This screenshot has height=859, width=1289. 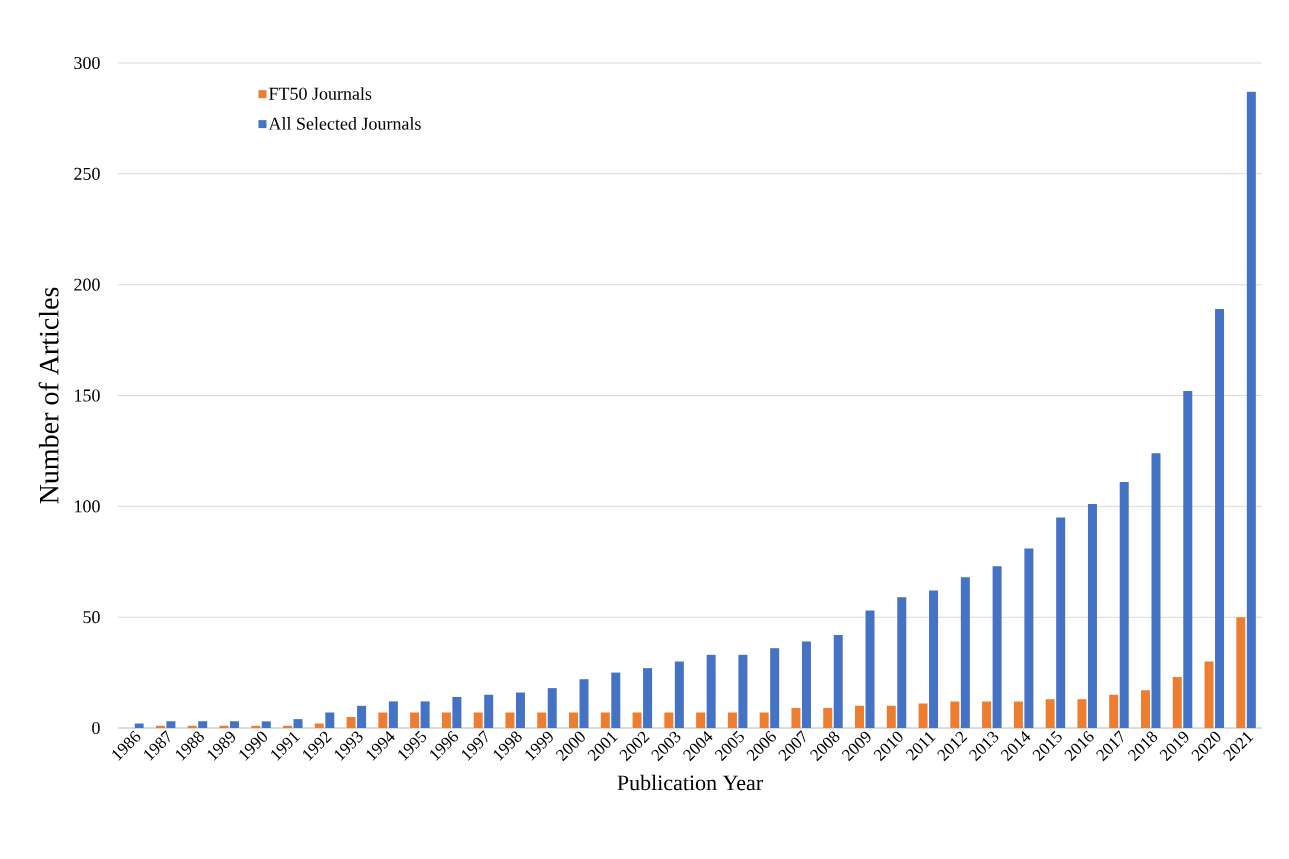 I want to click on legend-label: All Selected Journals, so click(x=344, y=123).